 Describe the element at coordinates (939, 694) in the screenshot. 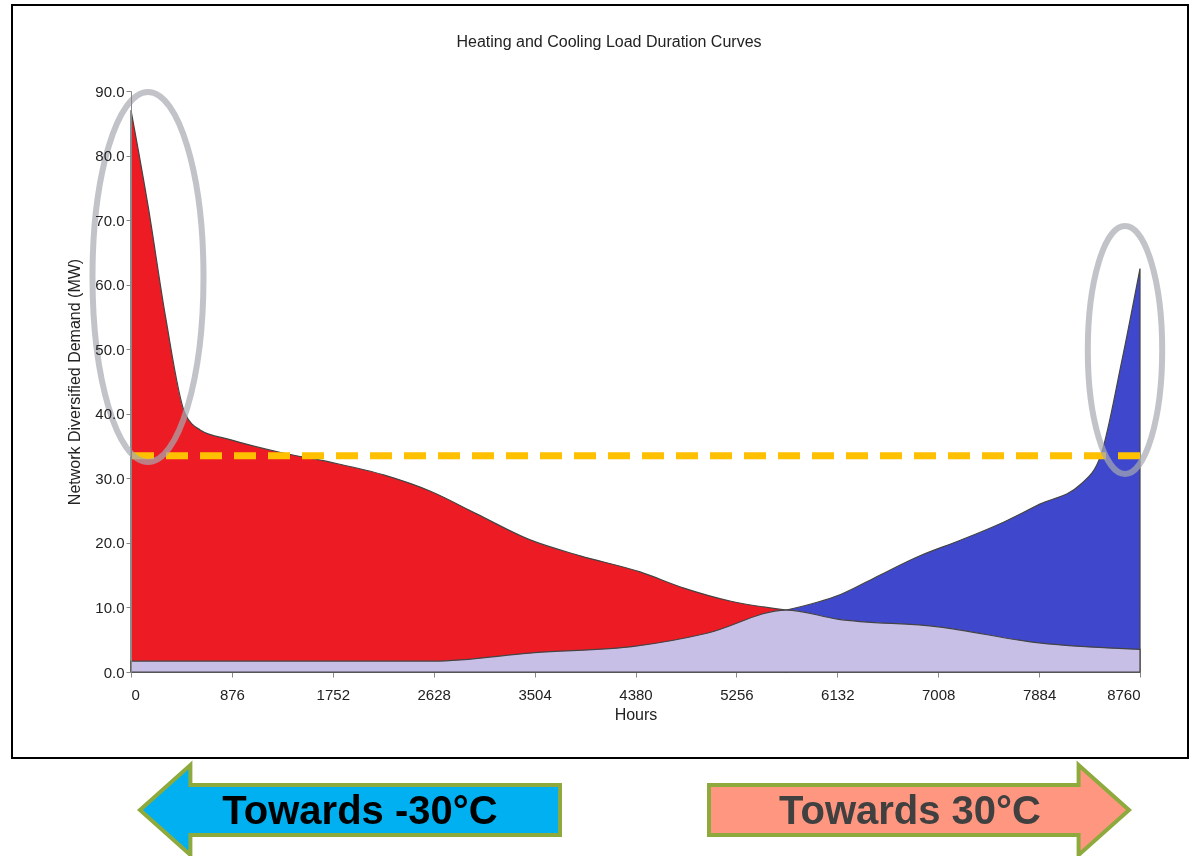

I see `x-tick-label: 7008` at that location.